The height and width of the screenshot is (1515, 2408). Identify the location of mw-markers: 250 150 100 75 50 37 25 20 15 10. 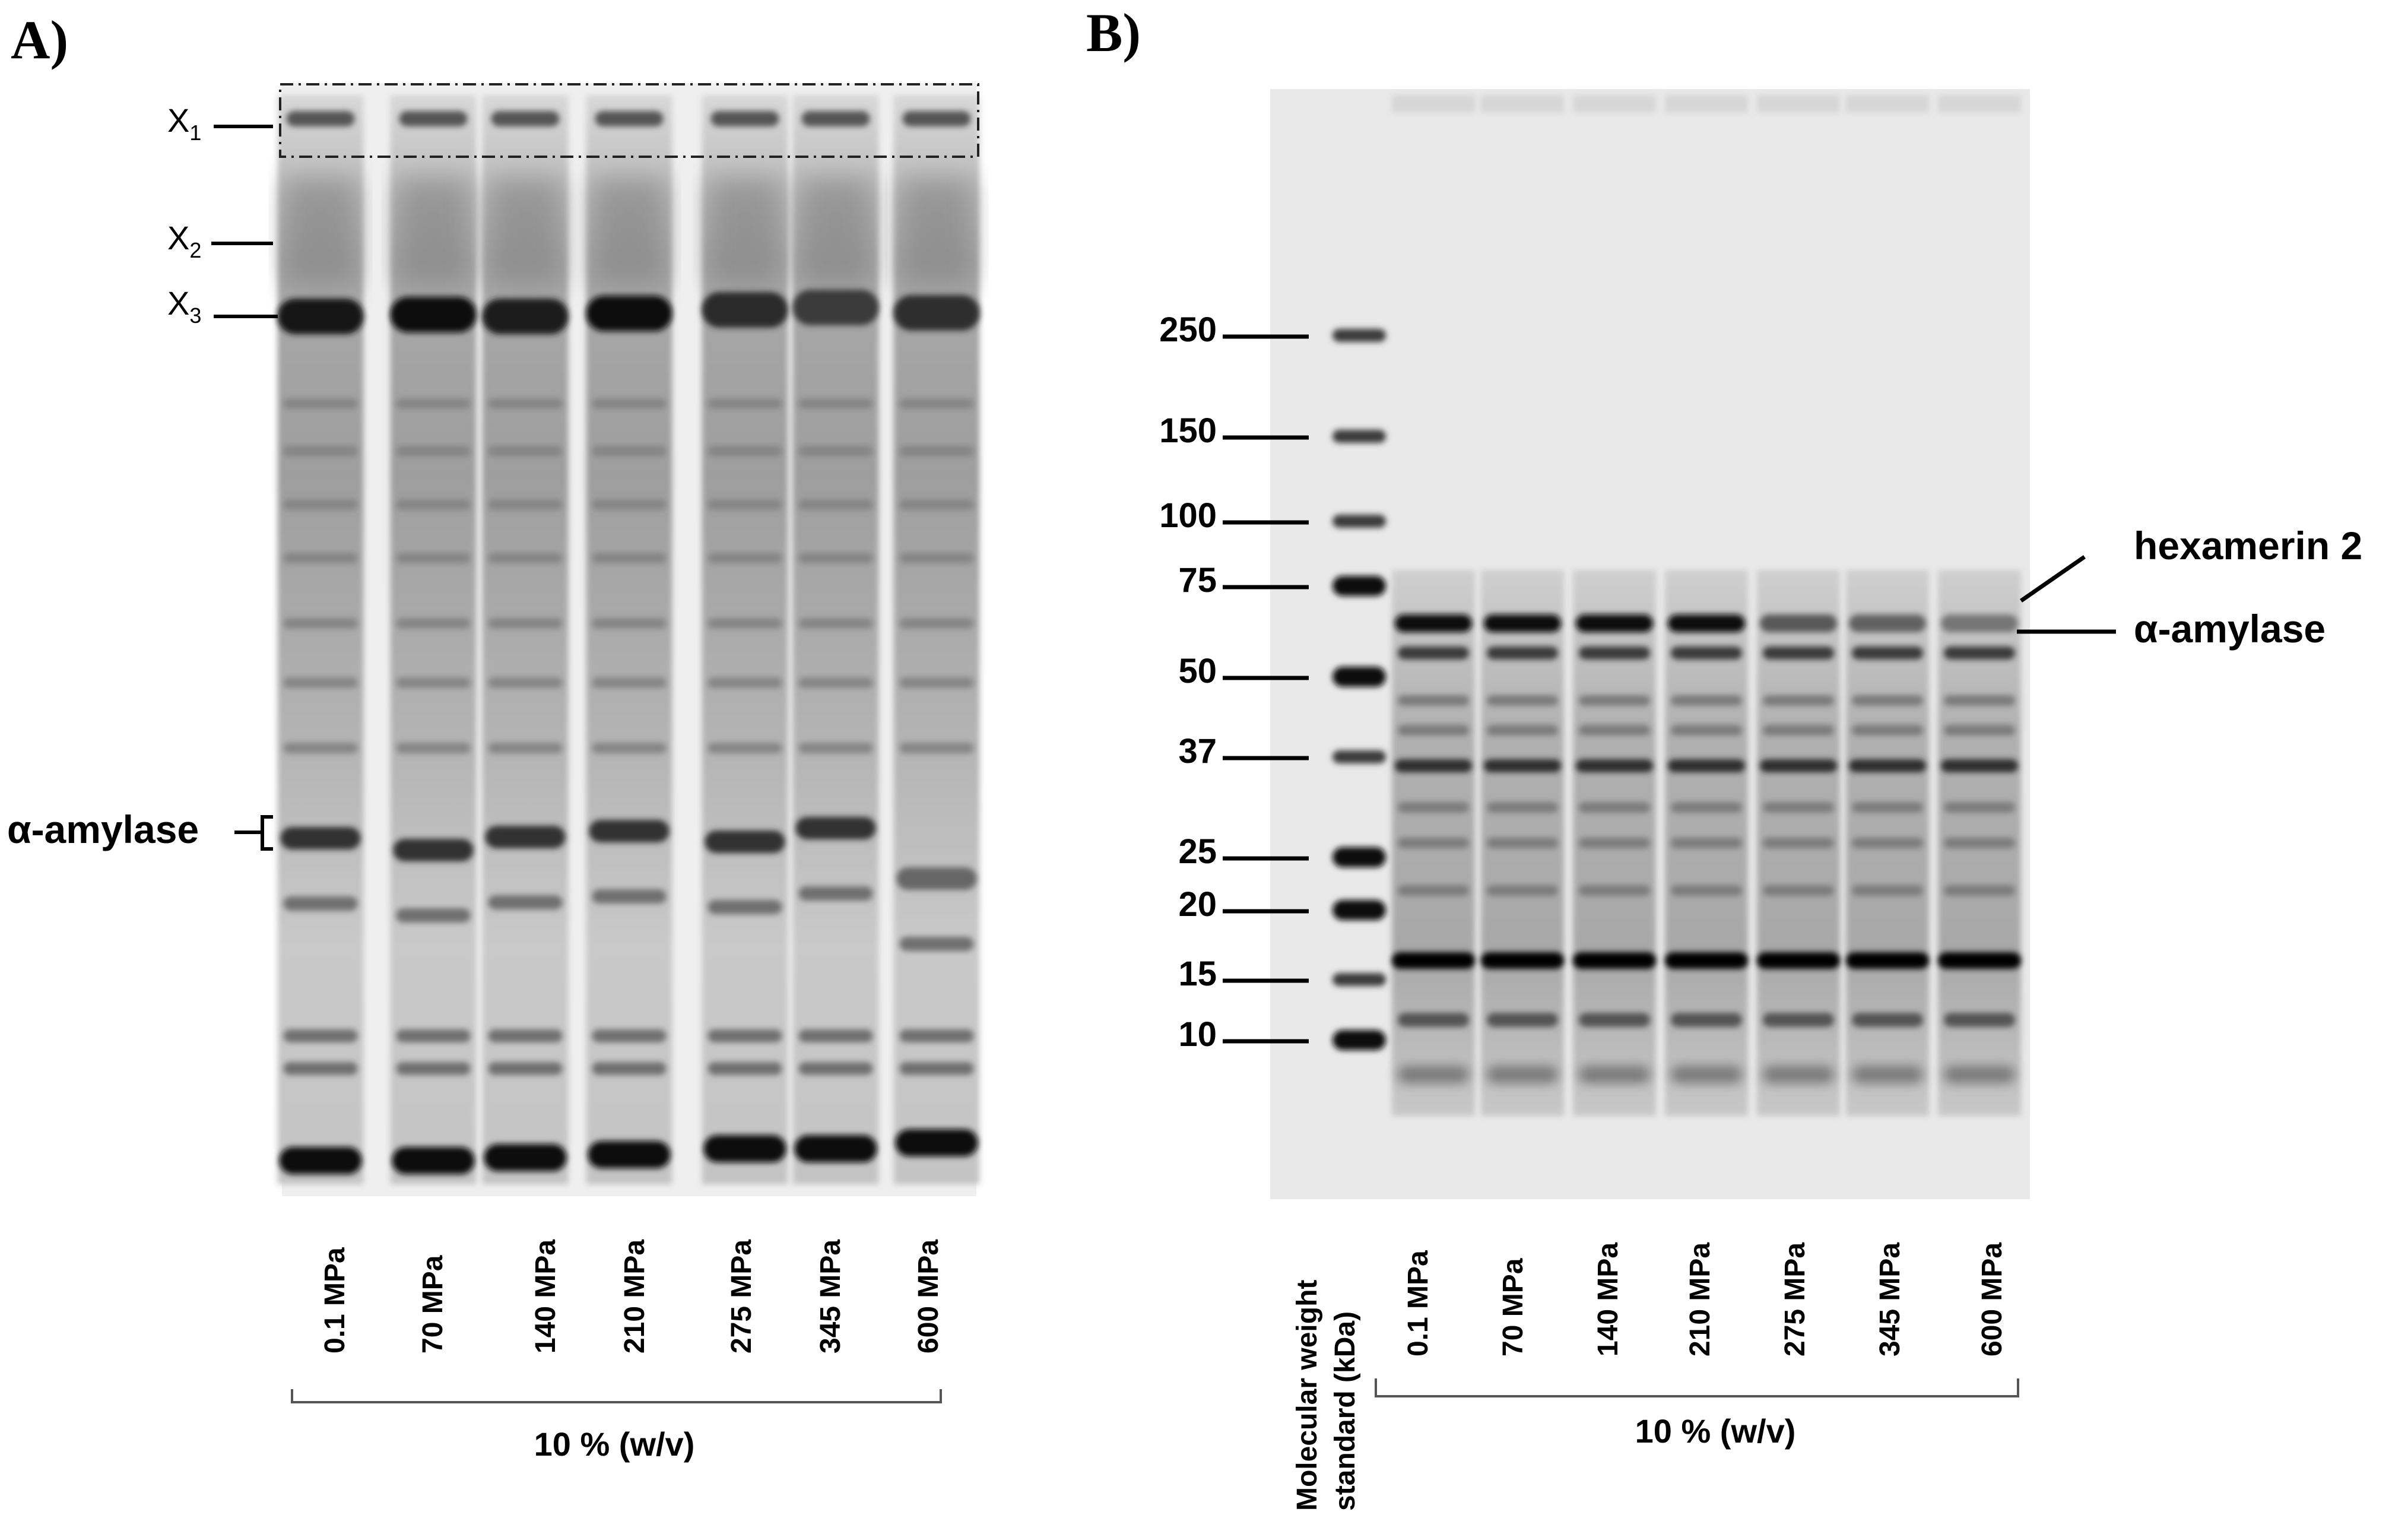
(1234, 682).